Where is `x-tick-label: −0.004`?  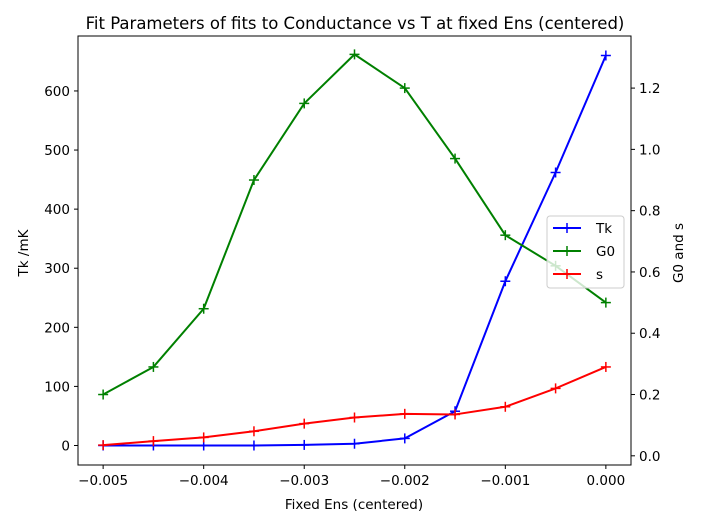
x-tick-label: −0.004 is located at coordinates (204, 481).